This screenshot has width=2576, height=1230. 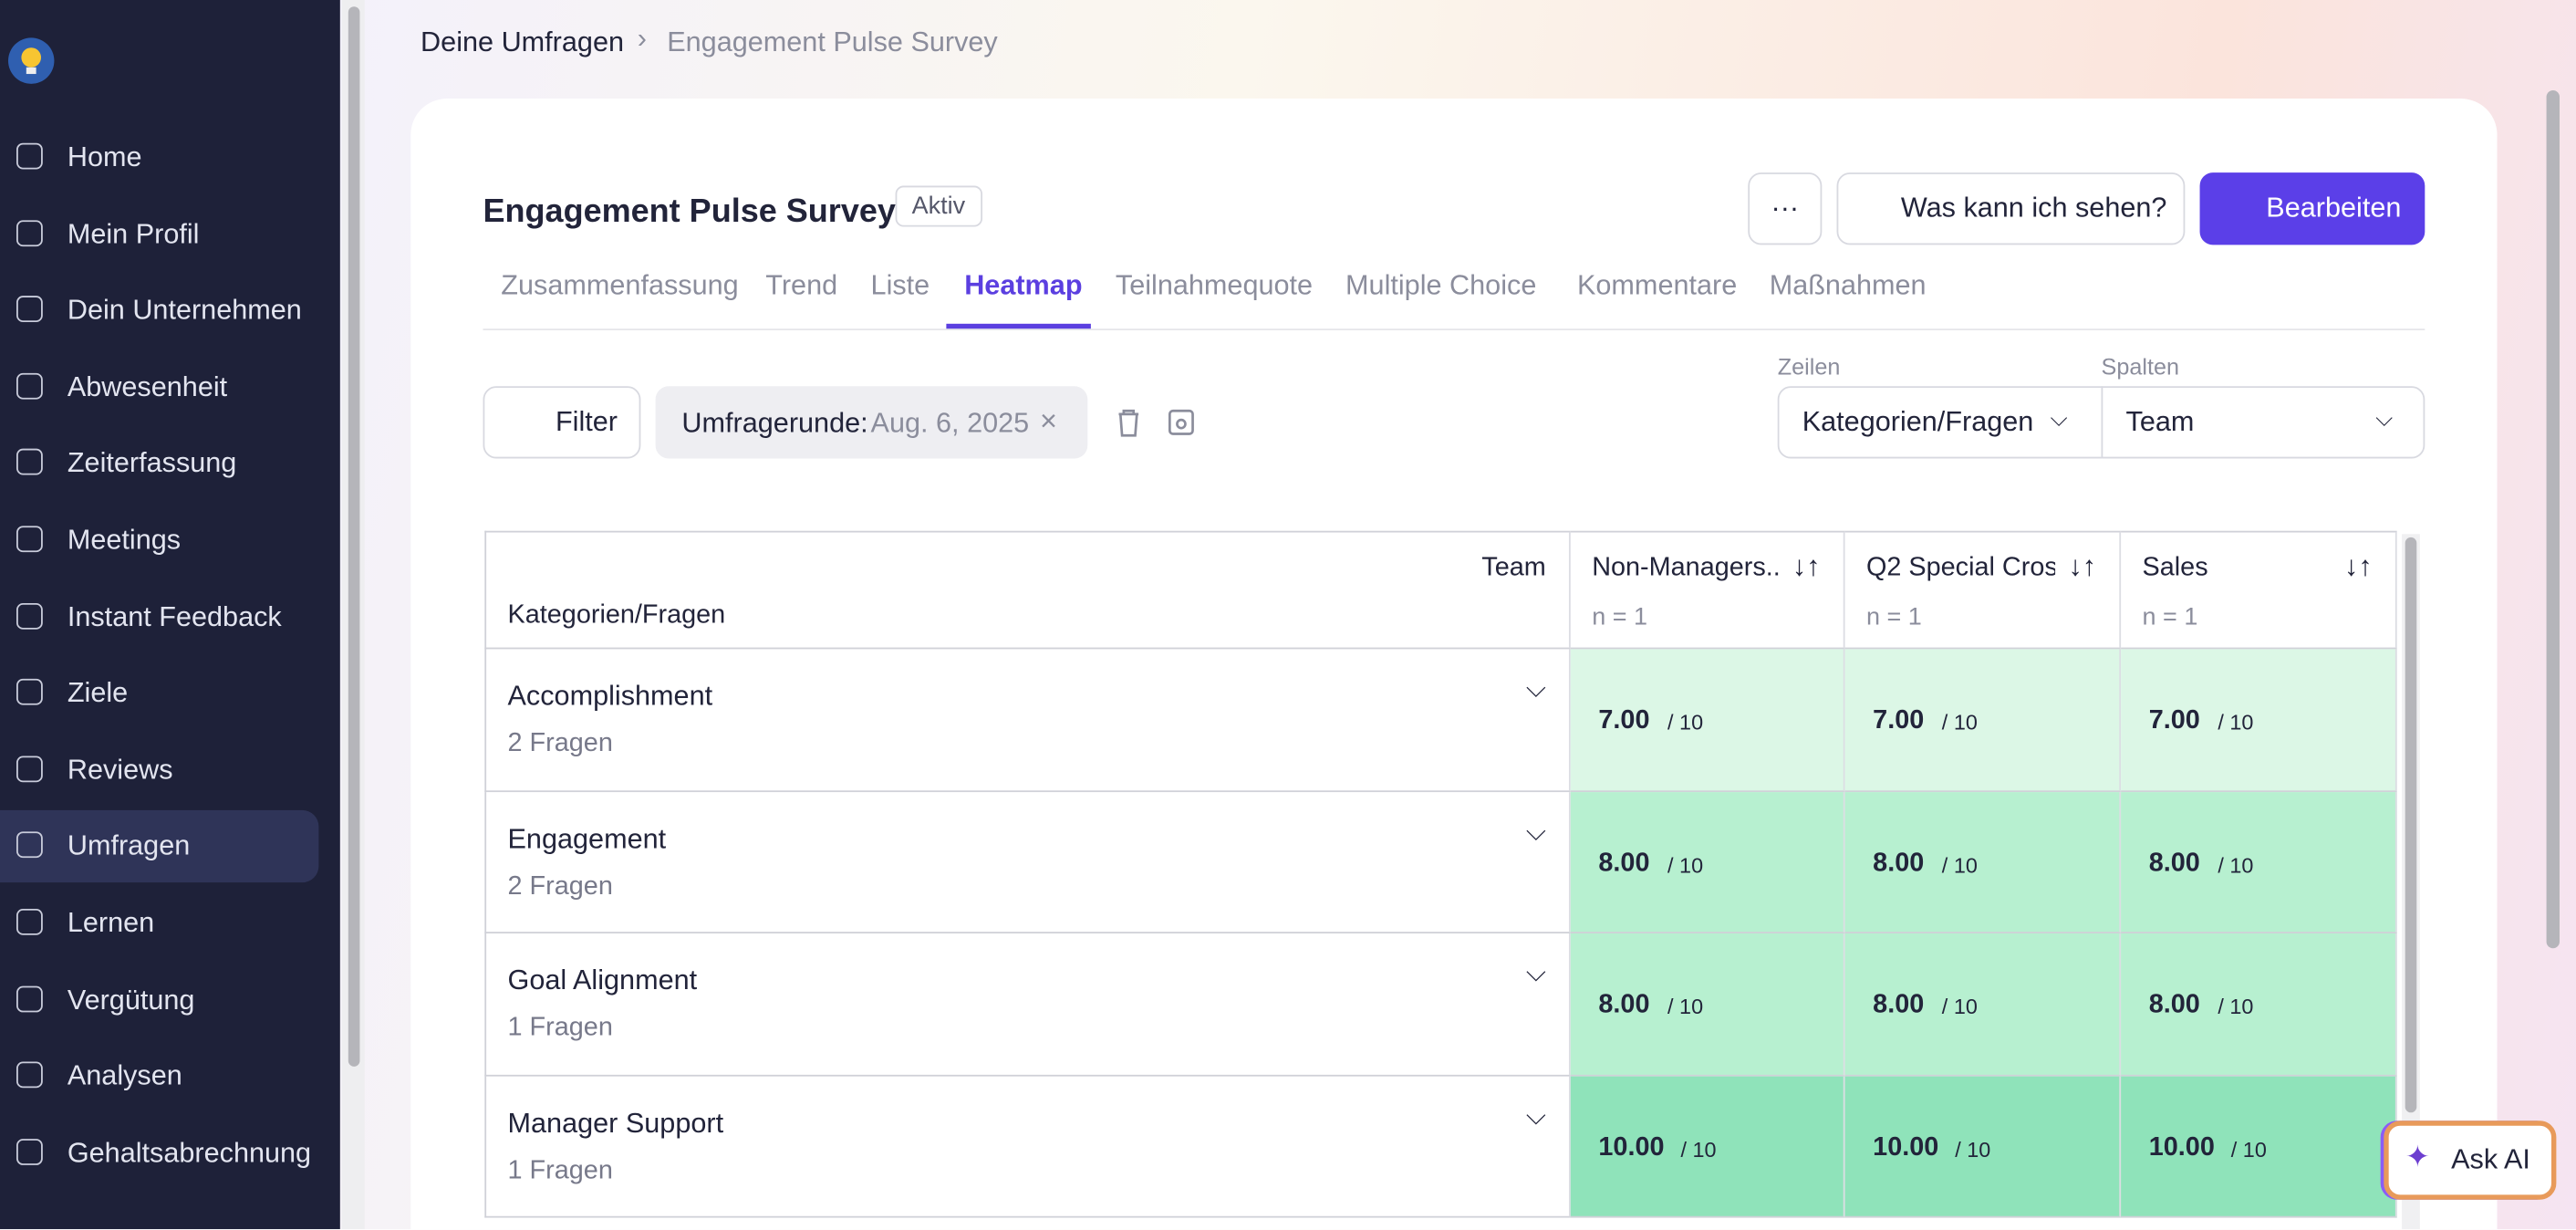 What do you see at coordinates (1128, 423) in the screenshot?
I see `delete-icon` at bounding box center [1128, 423].